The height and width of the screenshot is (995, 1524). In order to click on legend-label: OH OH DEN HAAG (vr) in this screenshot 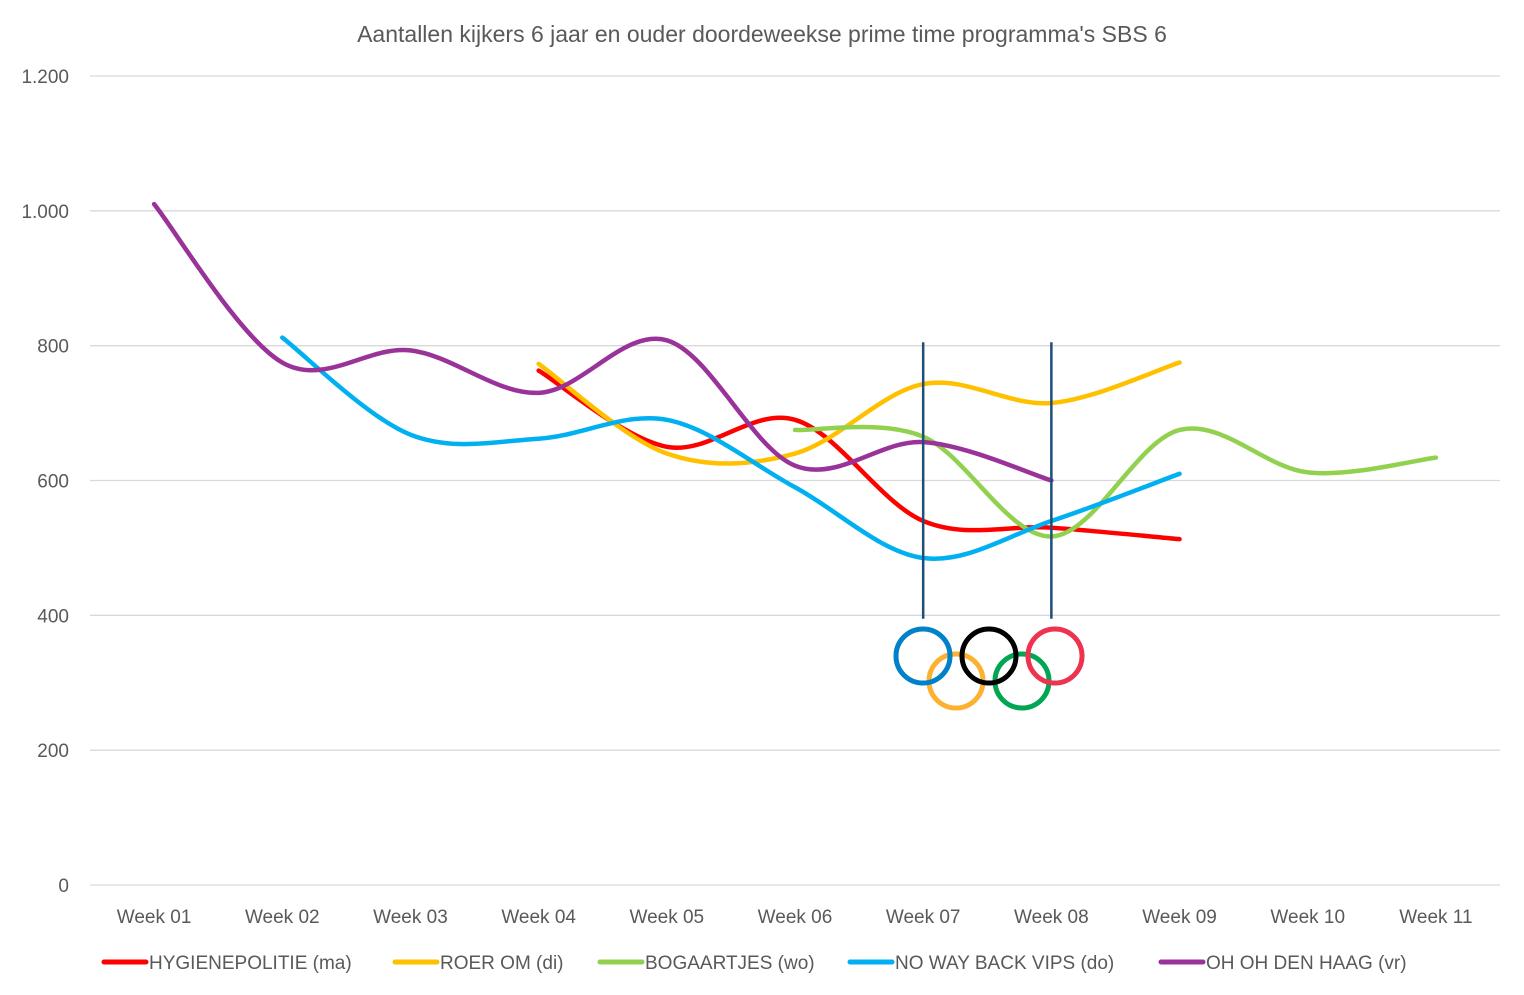, I will do `click(1306, 963)`.